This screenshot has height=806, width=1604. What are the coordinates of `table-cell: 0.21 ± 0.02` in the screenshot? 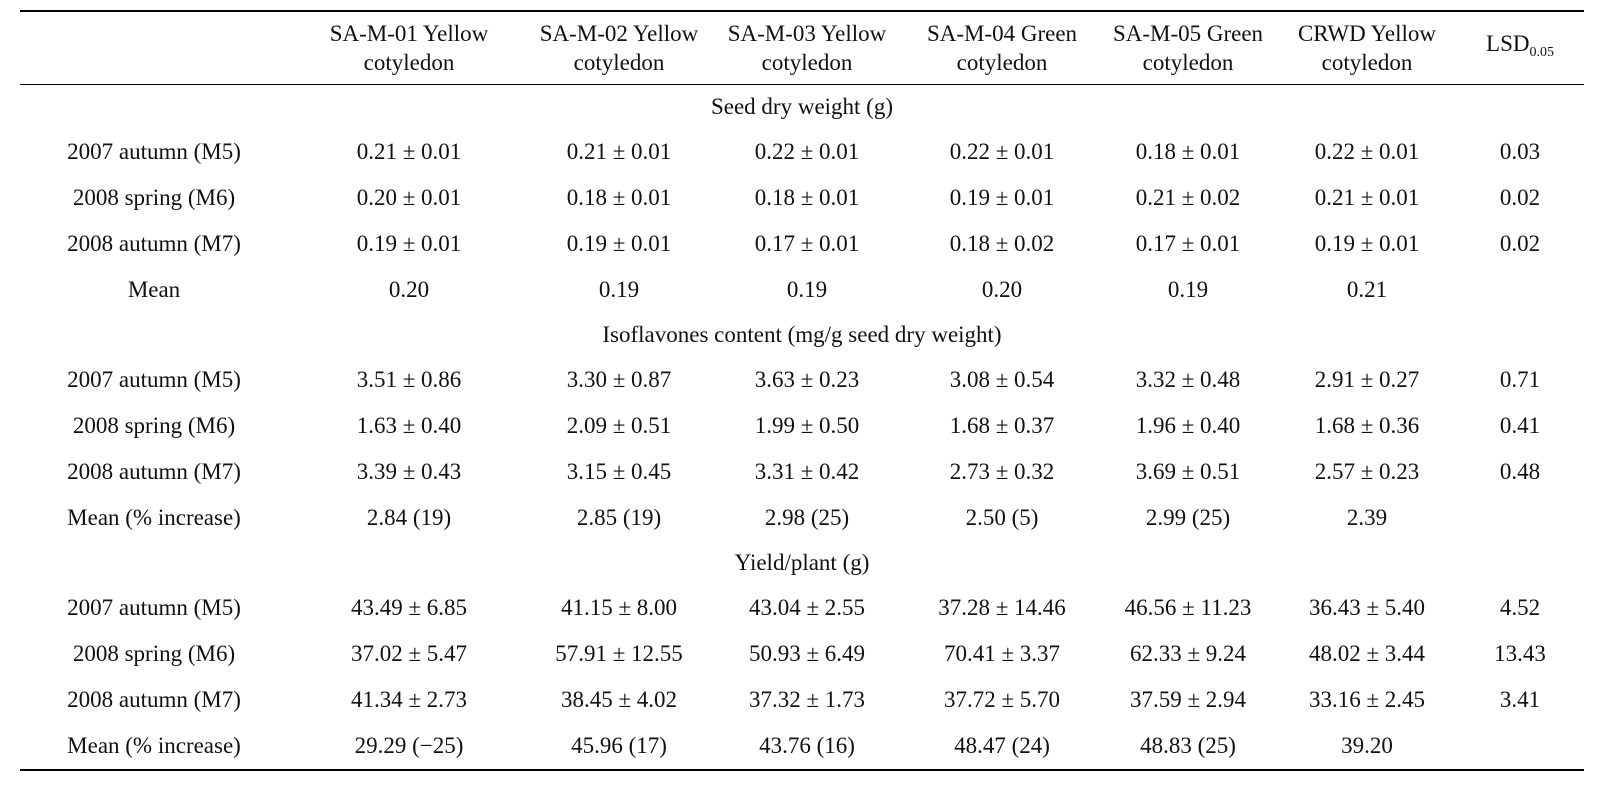 It's located at (1188, 197).